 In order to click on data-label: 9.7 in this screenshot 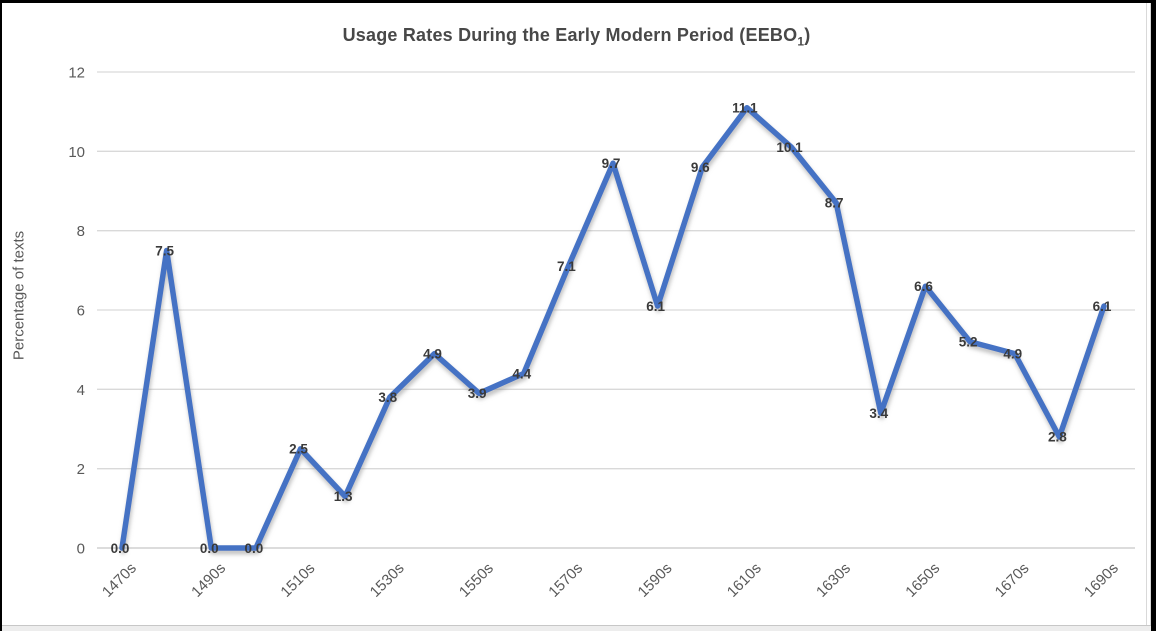, I will do `click(611, 163)`.